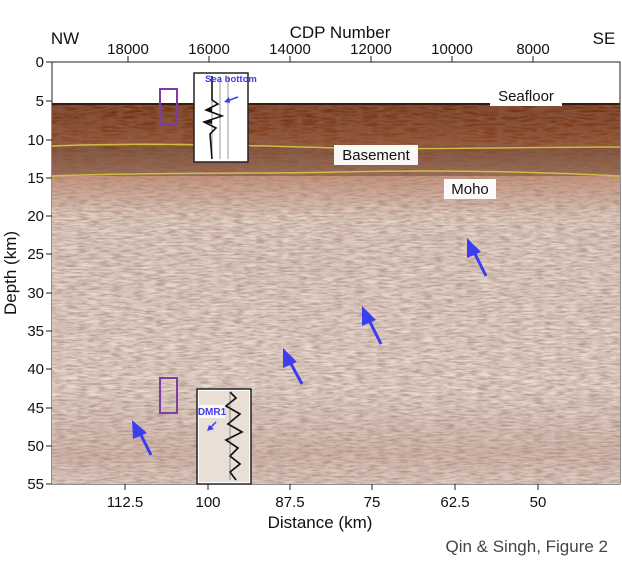 The image size is (622, 565). Describe the element at coordinates (604, 38) in the screenshot. I see `se-label: SE` at that location.